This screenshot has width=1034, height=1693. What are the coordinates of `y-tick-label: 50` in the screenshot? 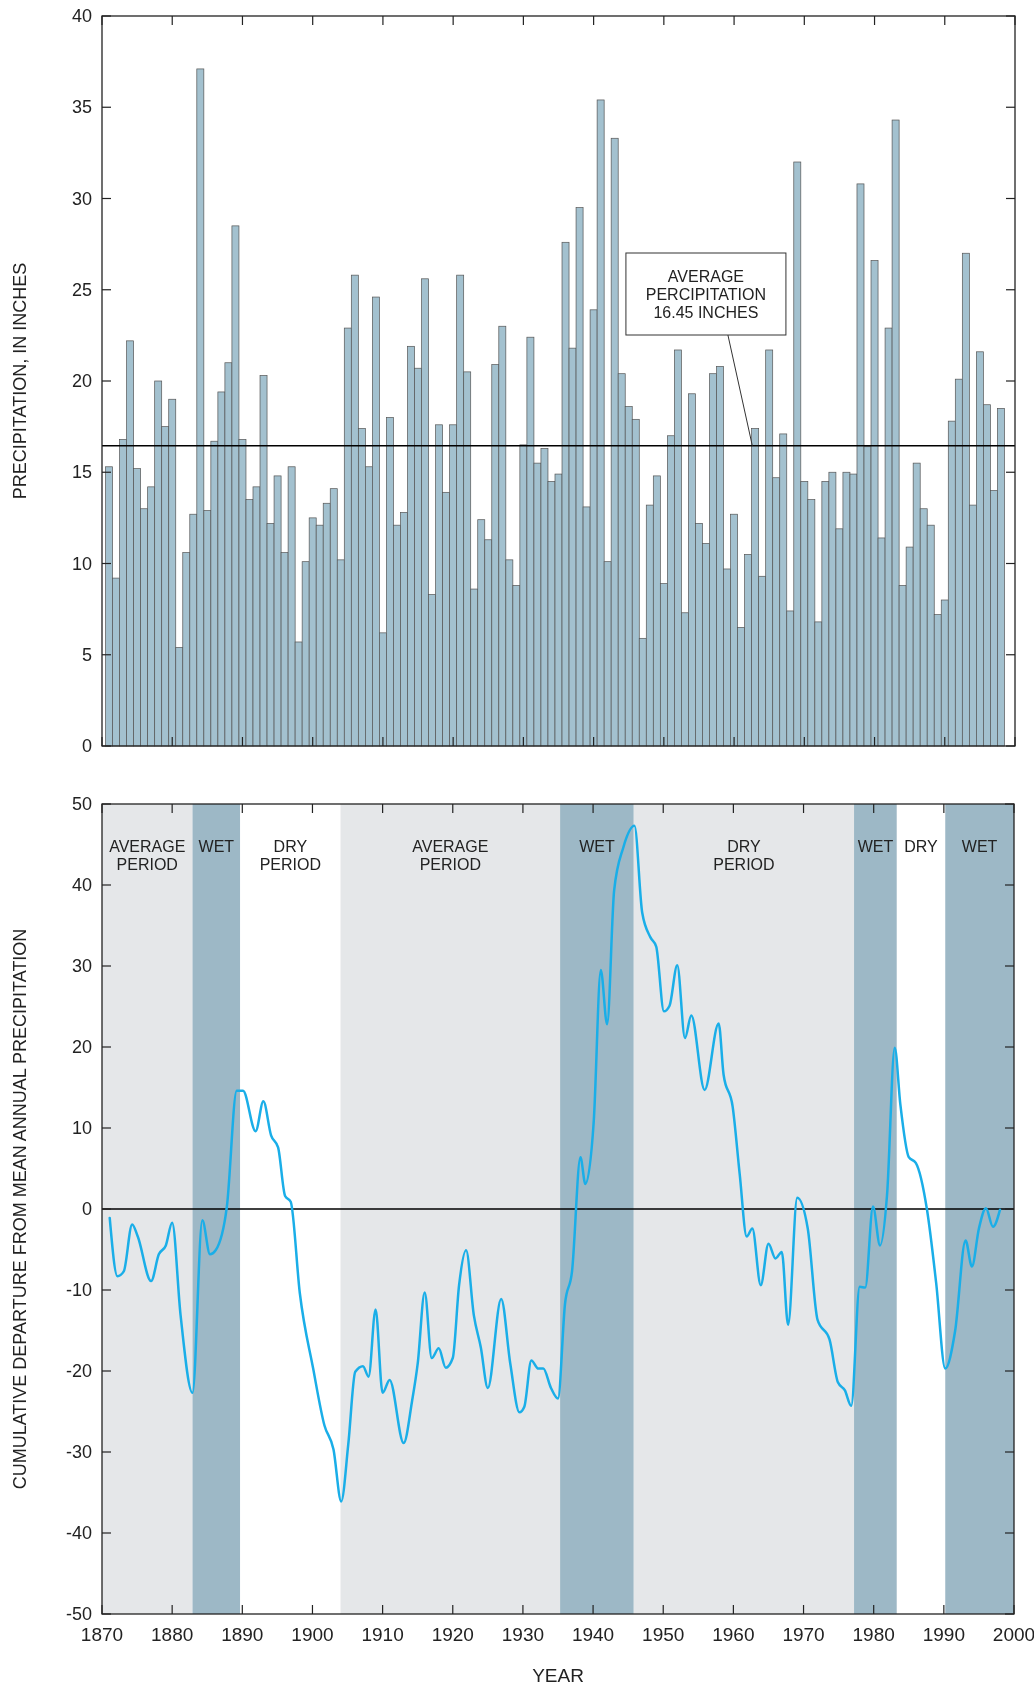 It's located at (81, 804).